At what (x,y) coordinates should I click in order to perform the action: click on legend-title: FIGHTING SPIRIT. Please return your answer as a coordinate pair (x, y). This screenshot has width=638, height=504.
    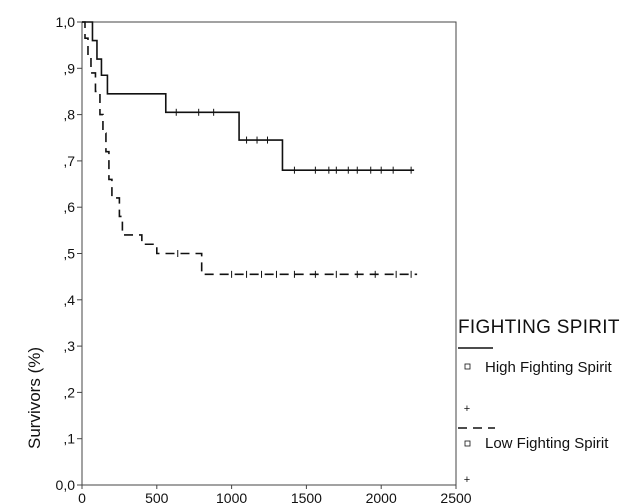
    Looking at the image, I should click on (539, 327).